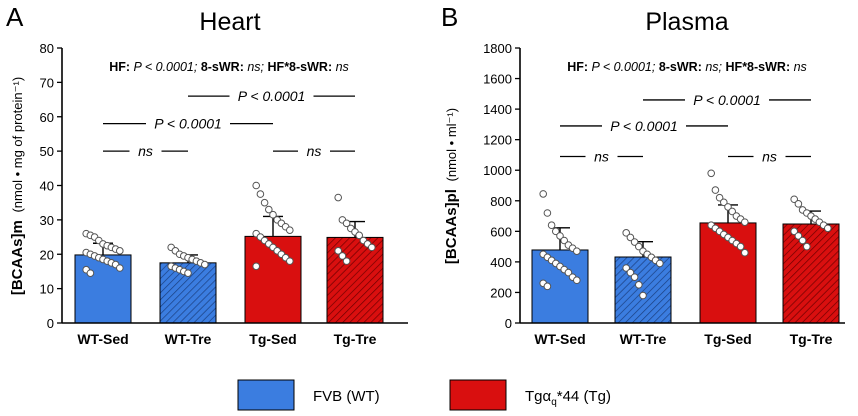 This screenshot has height=416, width=858. What do you see at coordinates (17, 145) in the screenshot?
I see `y-axis-label-unit: (nmol • mg of protein⁻¹)` at bounding box center [17, 145].